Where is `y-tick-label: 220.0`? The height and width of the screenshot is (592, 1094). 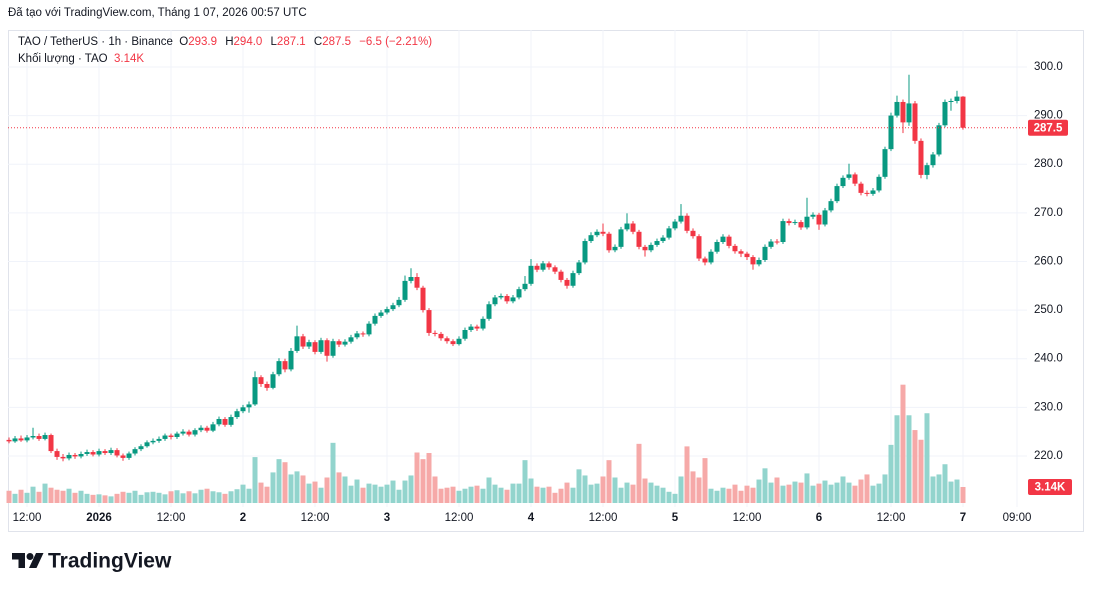
y-tick-label: 220.0 is located at coordinates (1048, 456).